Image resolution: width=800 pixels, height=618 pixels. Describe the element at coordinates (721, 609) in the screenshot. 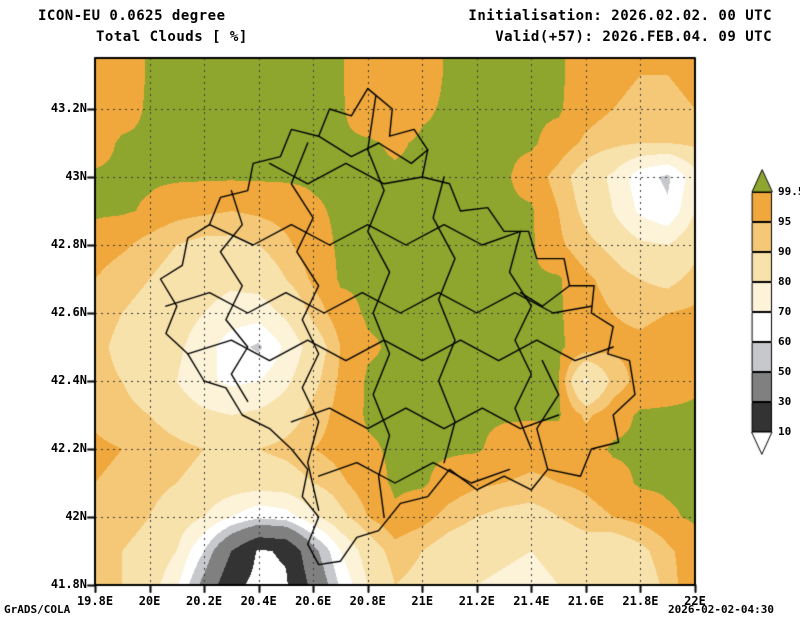

I see `creation-timestamp: 2026-02-02-04:30` at that location.